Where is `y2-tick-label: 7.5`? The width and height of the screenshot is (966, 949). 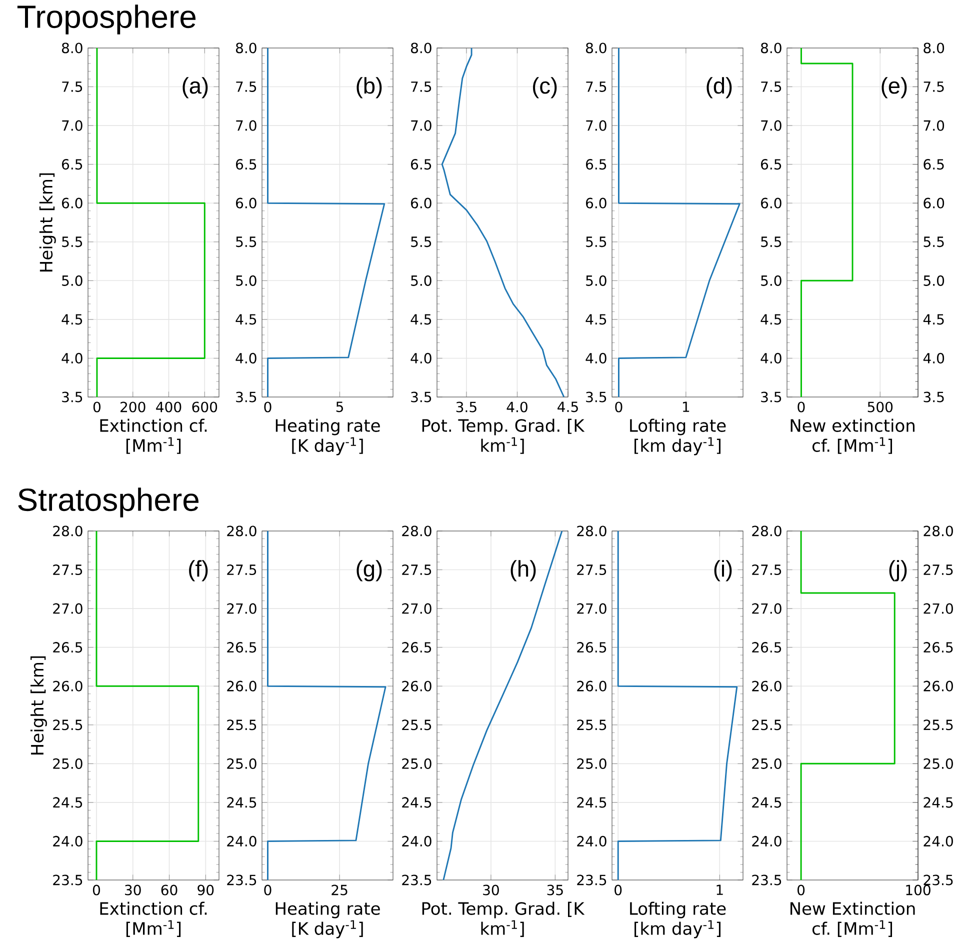
y2-tick-label: 7.5 is located at coordinates (771, 87).